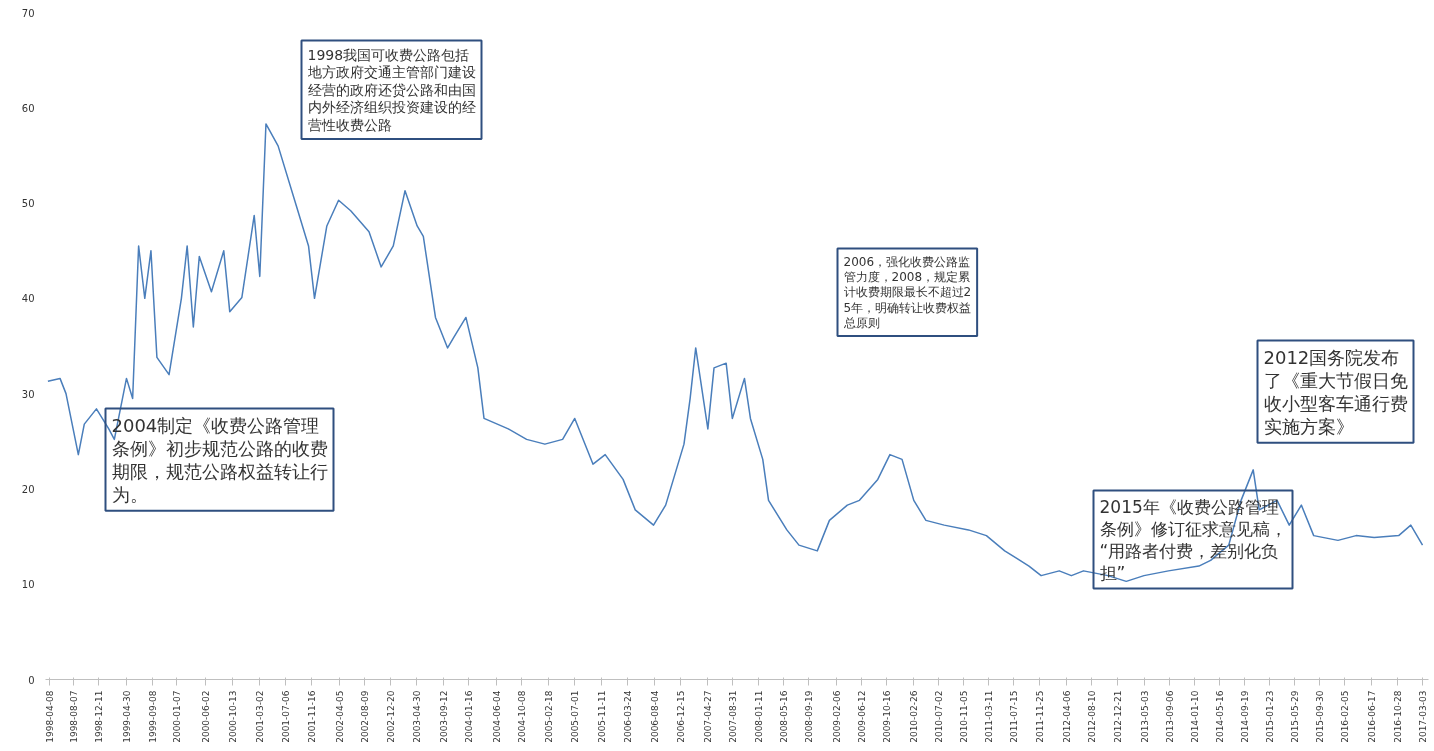 This screenshot has height=751, width=1434. What do you see at coordinates (1169, 716) in the screenshot?
I see `x-tick-label: 2013-09-06` at bounding box center [1169, 716].